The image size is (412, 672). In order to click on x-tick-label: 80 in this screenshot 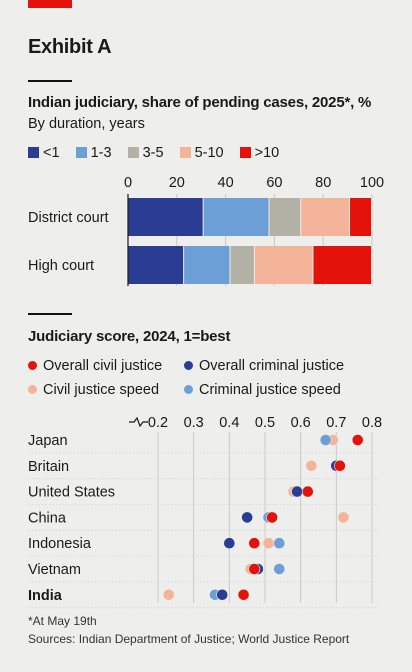, I will do `click(323, 183)`.